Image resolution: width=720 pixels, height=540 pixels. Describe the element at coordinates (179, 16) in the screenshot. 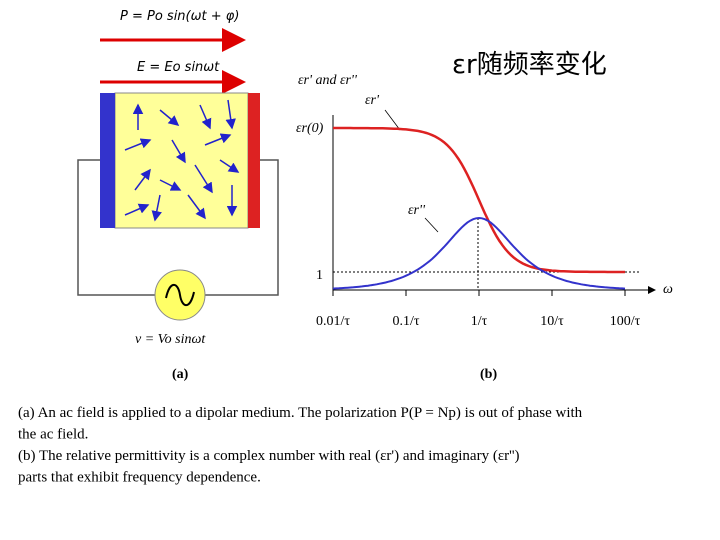

I see `polarization-label: P = Po sin(ωt + φ)` at that location.